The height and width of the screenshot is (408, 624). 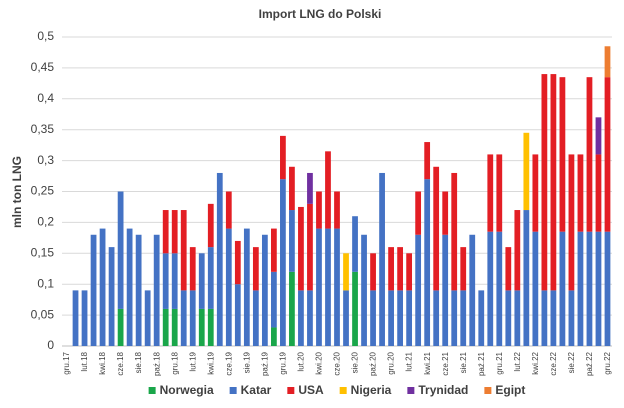 I want to click on legend-label: Nigeria, so click(x=371, y=390).